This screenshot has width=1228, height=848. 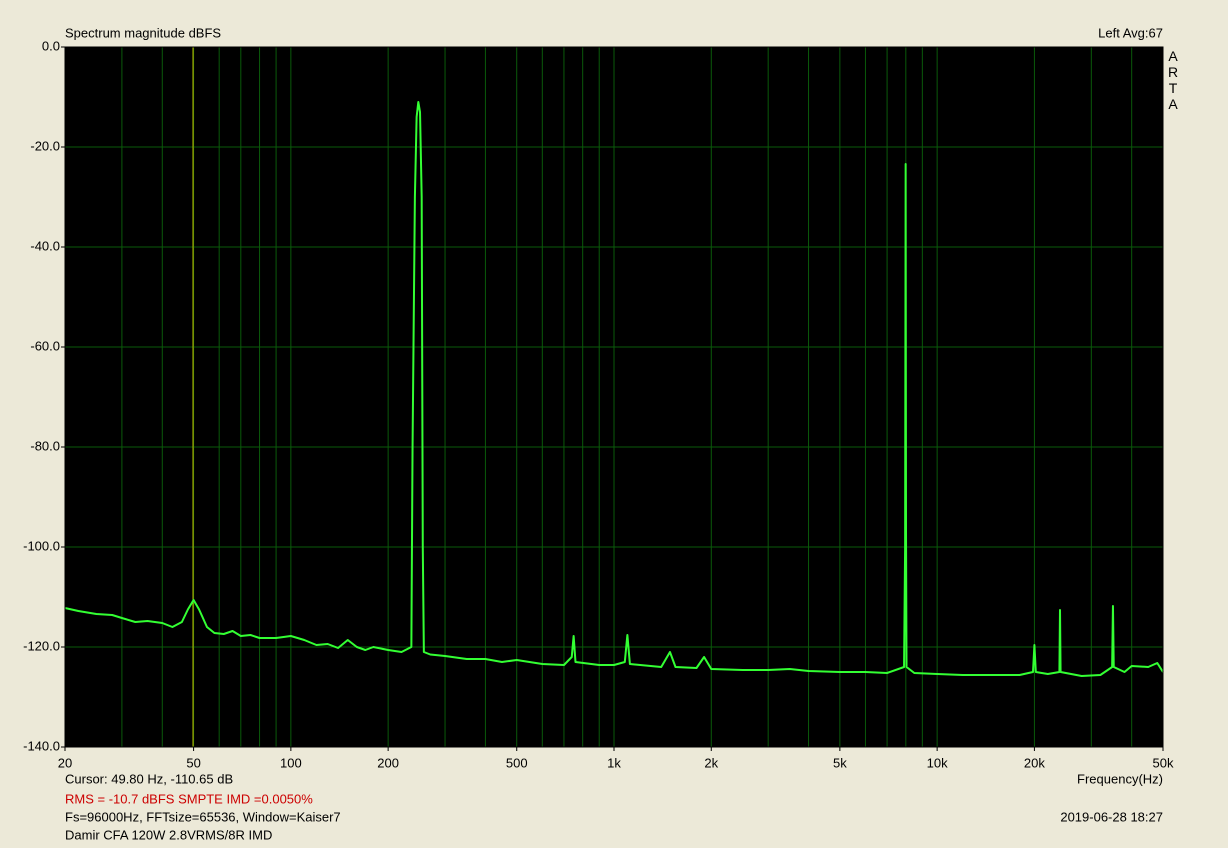 I want to click on x-tick-label: 10k, so click(x=937, y=762).